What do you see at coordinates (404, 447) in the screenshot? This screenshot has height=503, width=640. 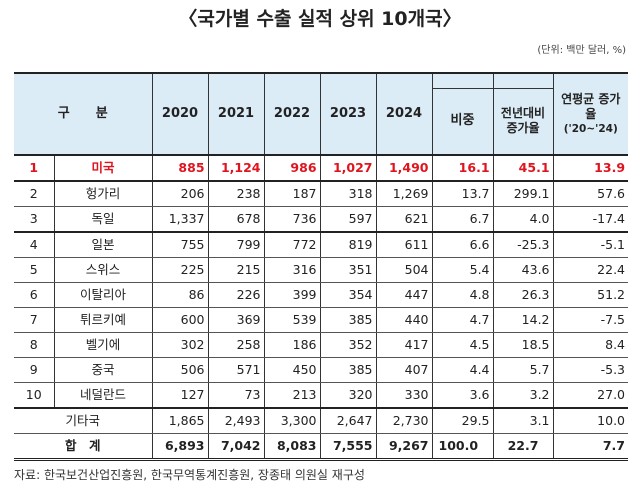 I see `value-cell: 9,267` at bounding box center [404, 447].